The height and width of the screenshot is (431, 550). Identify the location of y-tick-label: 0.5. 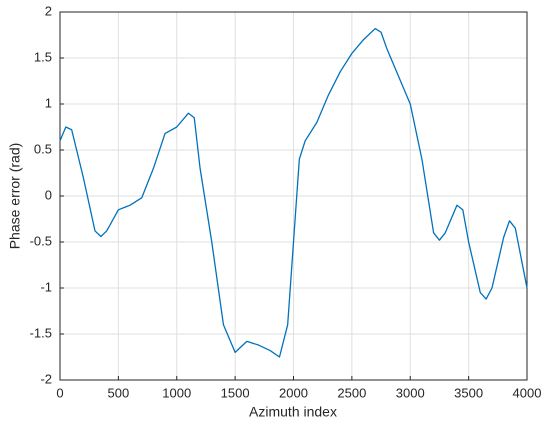
(43, 148).